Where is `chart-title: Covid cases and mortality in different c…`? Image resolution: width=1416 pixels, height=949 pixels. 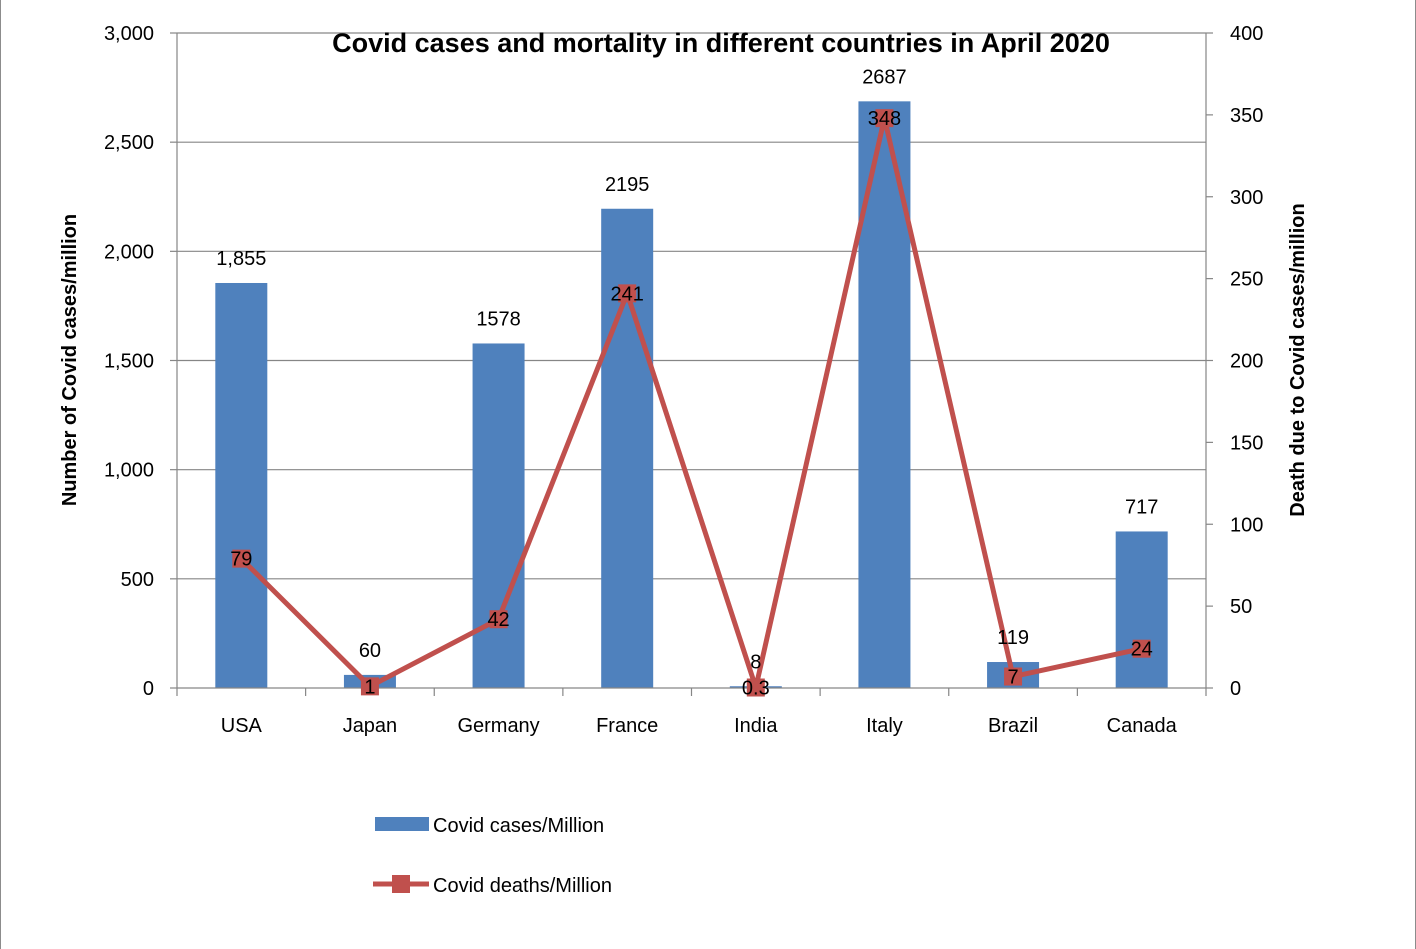 chart-title: Covid cases and mortality in different c… is located at coordinates (721, 43).